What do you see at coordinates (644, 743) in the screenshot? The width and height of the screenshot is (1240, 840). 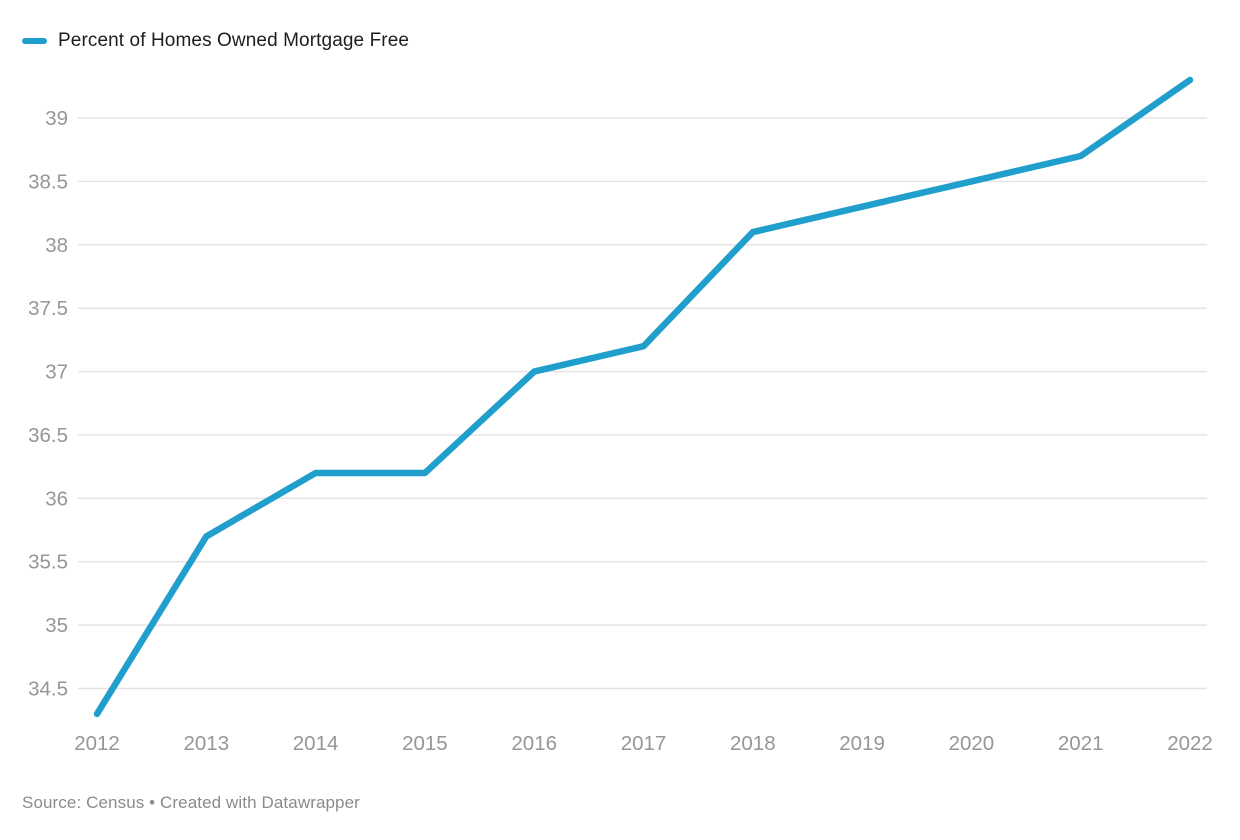 I see `x-tick-label: 2017` at bounding box center [644, 743].